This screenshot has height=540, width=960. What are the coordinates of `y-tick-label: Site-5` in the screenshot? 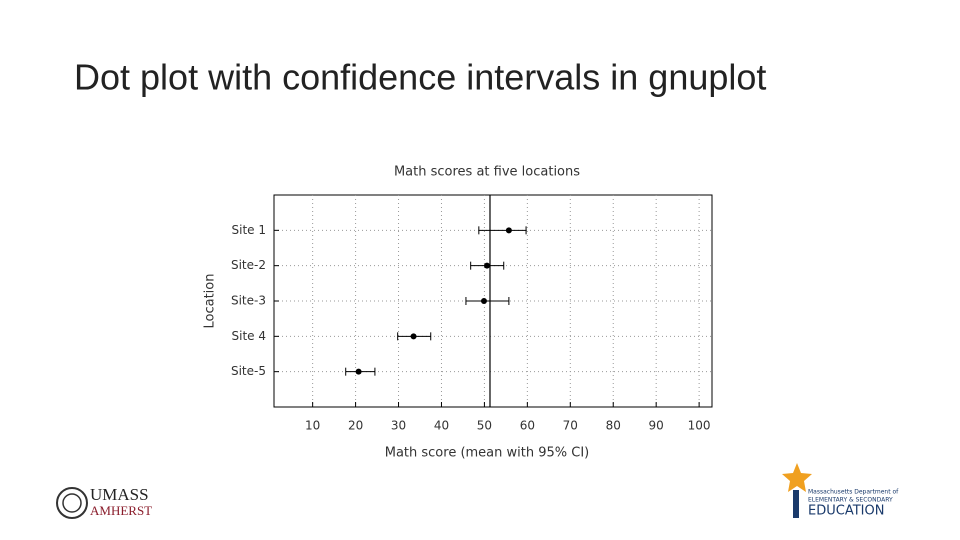 It's located at (248, 371).